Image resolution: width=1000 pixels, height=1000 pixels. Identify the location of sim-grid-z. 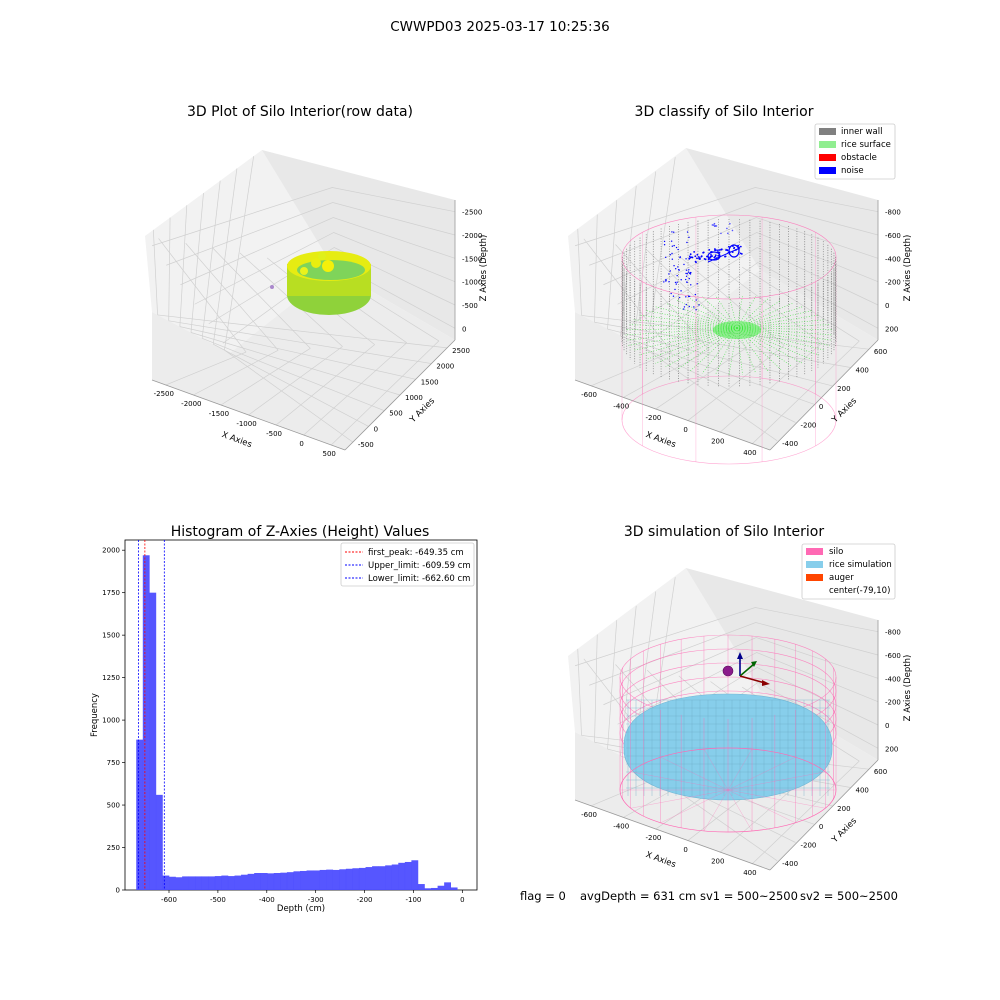
(748, 688).